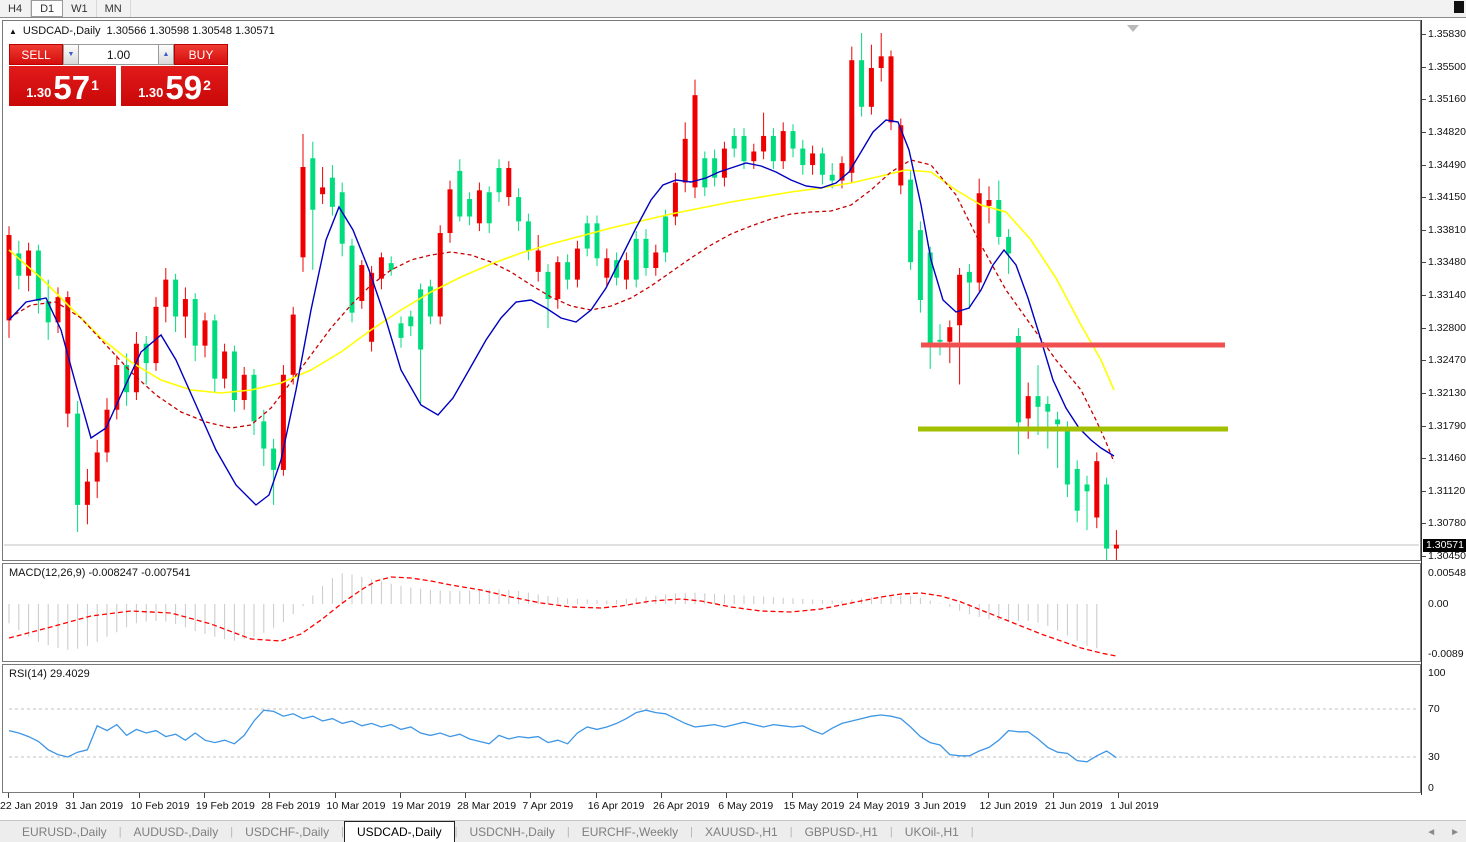  I want to click on tab-scroll-arrows: ◄ ►, so click(1443, 831).